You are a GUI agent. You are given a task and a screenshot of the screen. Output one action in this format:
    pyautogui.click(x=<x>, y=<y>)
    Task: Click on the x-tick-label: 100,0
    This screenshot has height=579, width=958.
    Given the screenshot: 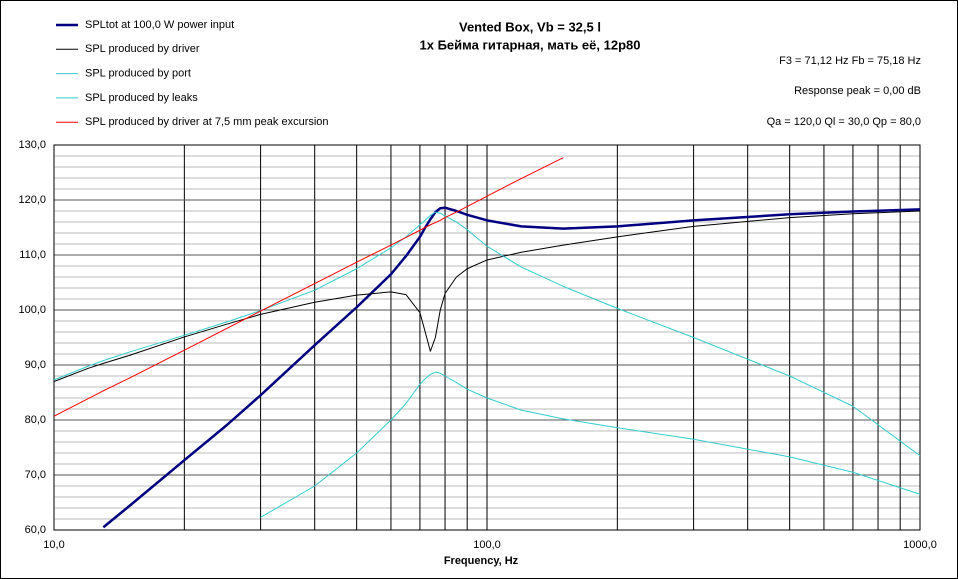 What is the action you would take?
    pyautogui.click(x=487, y=545)
    